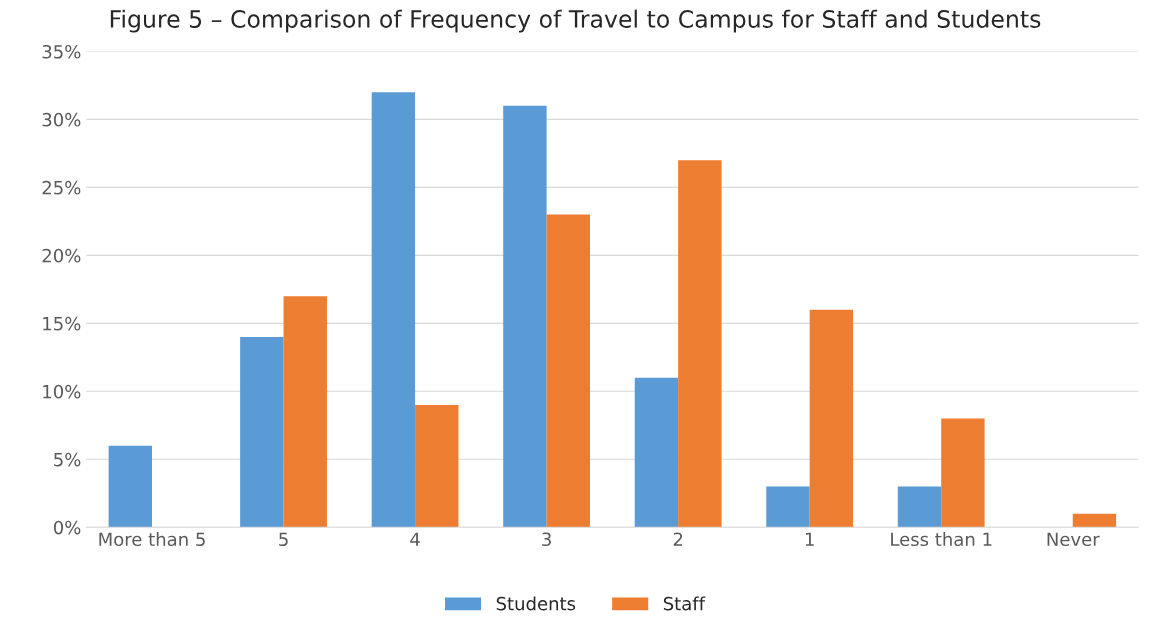 The height and width of the screenshot is (643, 1150). I want to click on x-tick-label: Never, so click(1073, 539).